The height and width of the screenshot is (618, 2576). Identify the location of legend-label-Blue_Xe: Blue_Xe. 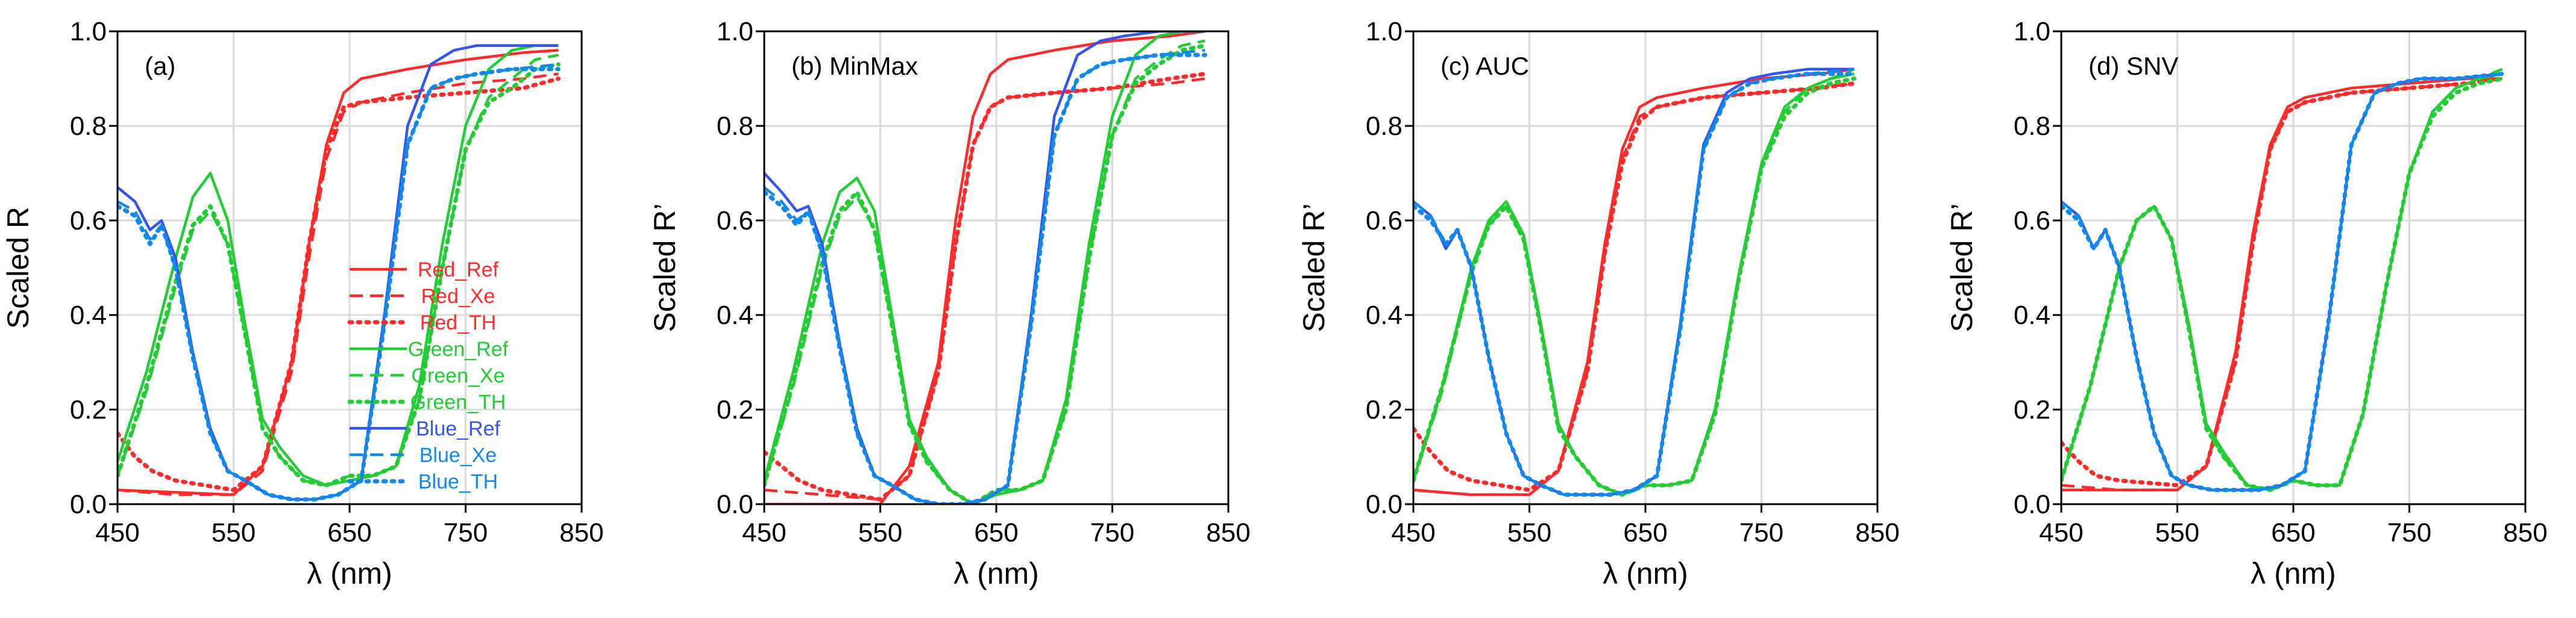
(458, 455).